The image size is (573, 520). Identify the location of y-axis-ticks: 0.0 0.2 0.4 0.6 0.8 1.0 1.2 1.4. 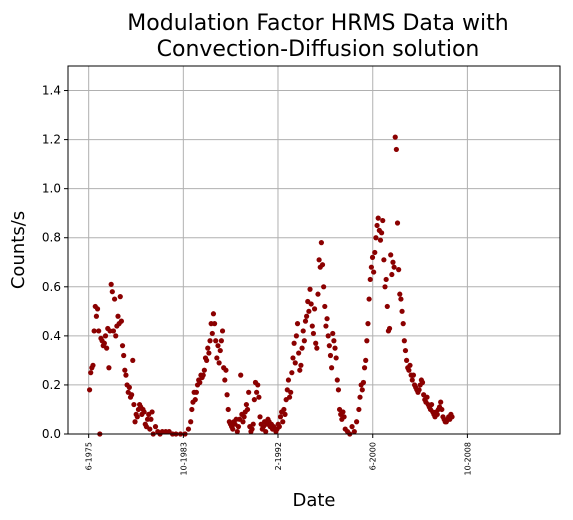
(55, 262).